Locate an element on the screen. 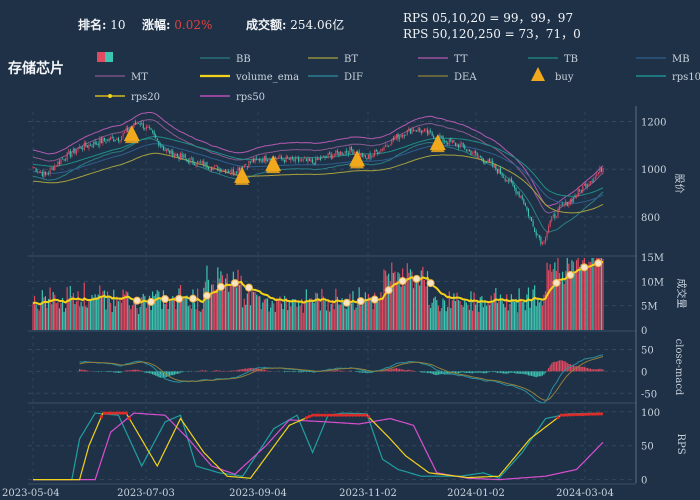 The height and width of the screenshot is (500, 700). rank-label: 排名: is located at coordinates (92, 25).